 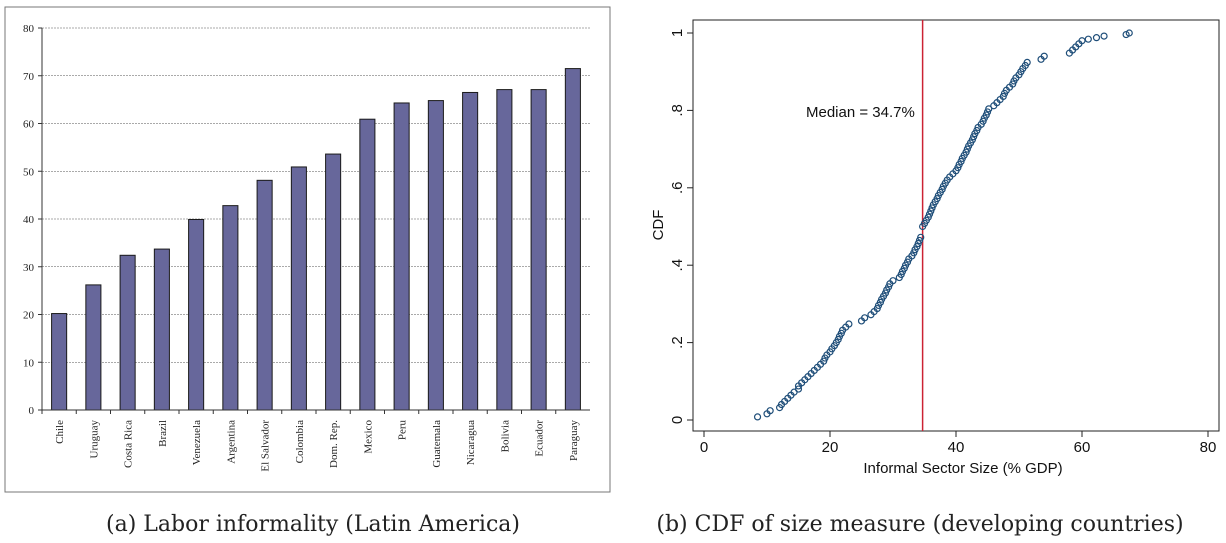 I want to click on chart-b-y-tick-label: .8, so click(x=677, y=110).